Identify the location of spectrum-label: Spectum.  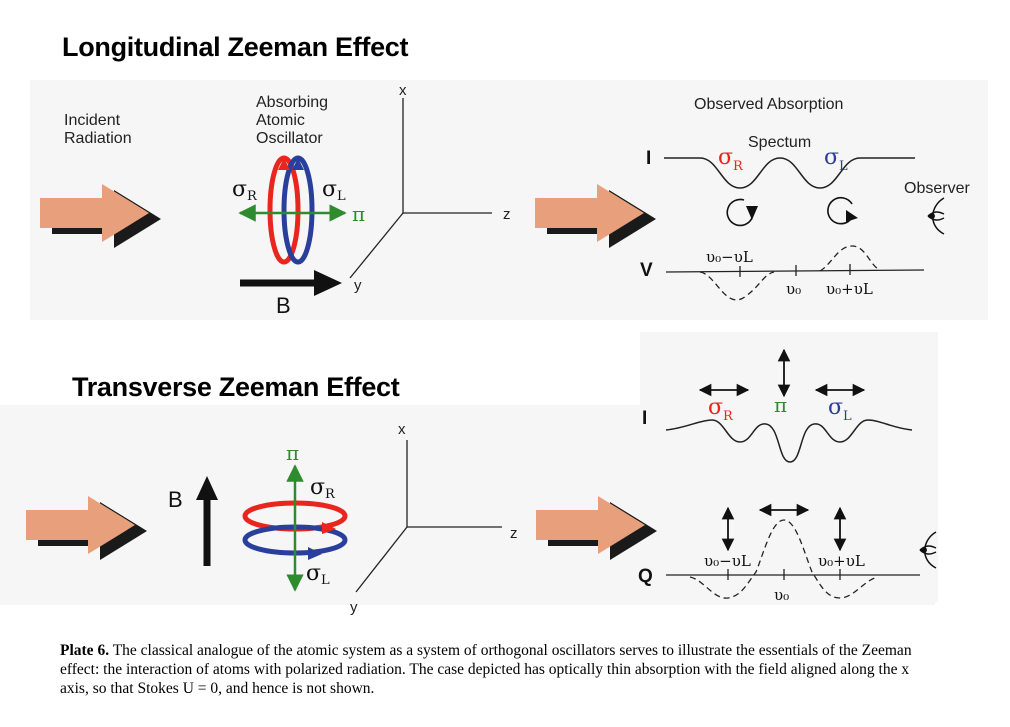
(780, 142).